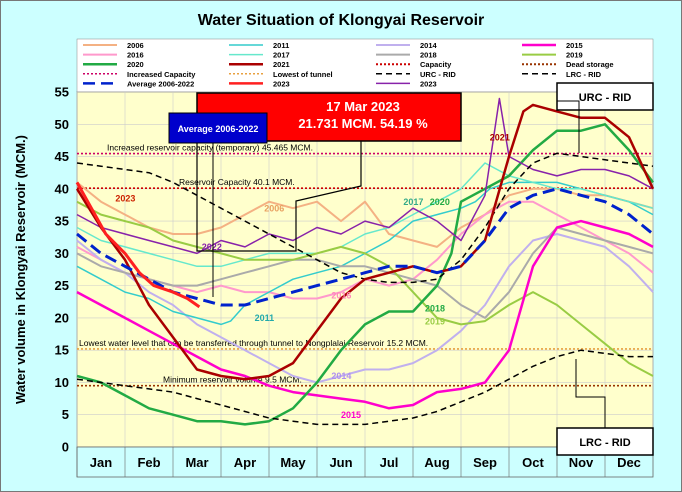 Image resolution: width=682 pixels, height=492 pixels. Describe the element at coordinates (341, 20) in the screenshot. I see `chart-title: Water Situation of Klongyai Reservoir` at that location.